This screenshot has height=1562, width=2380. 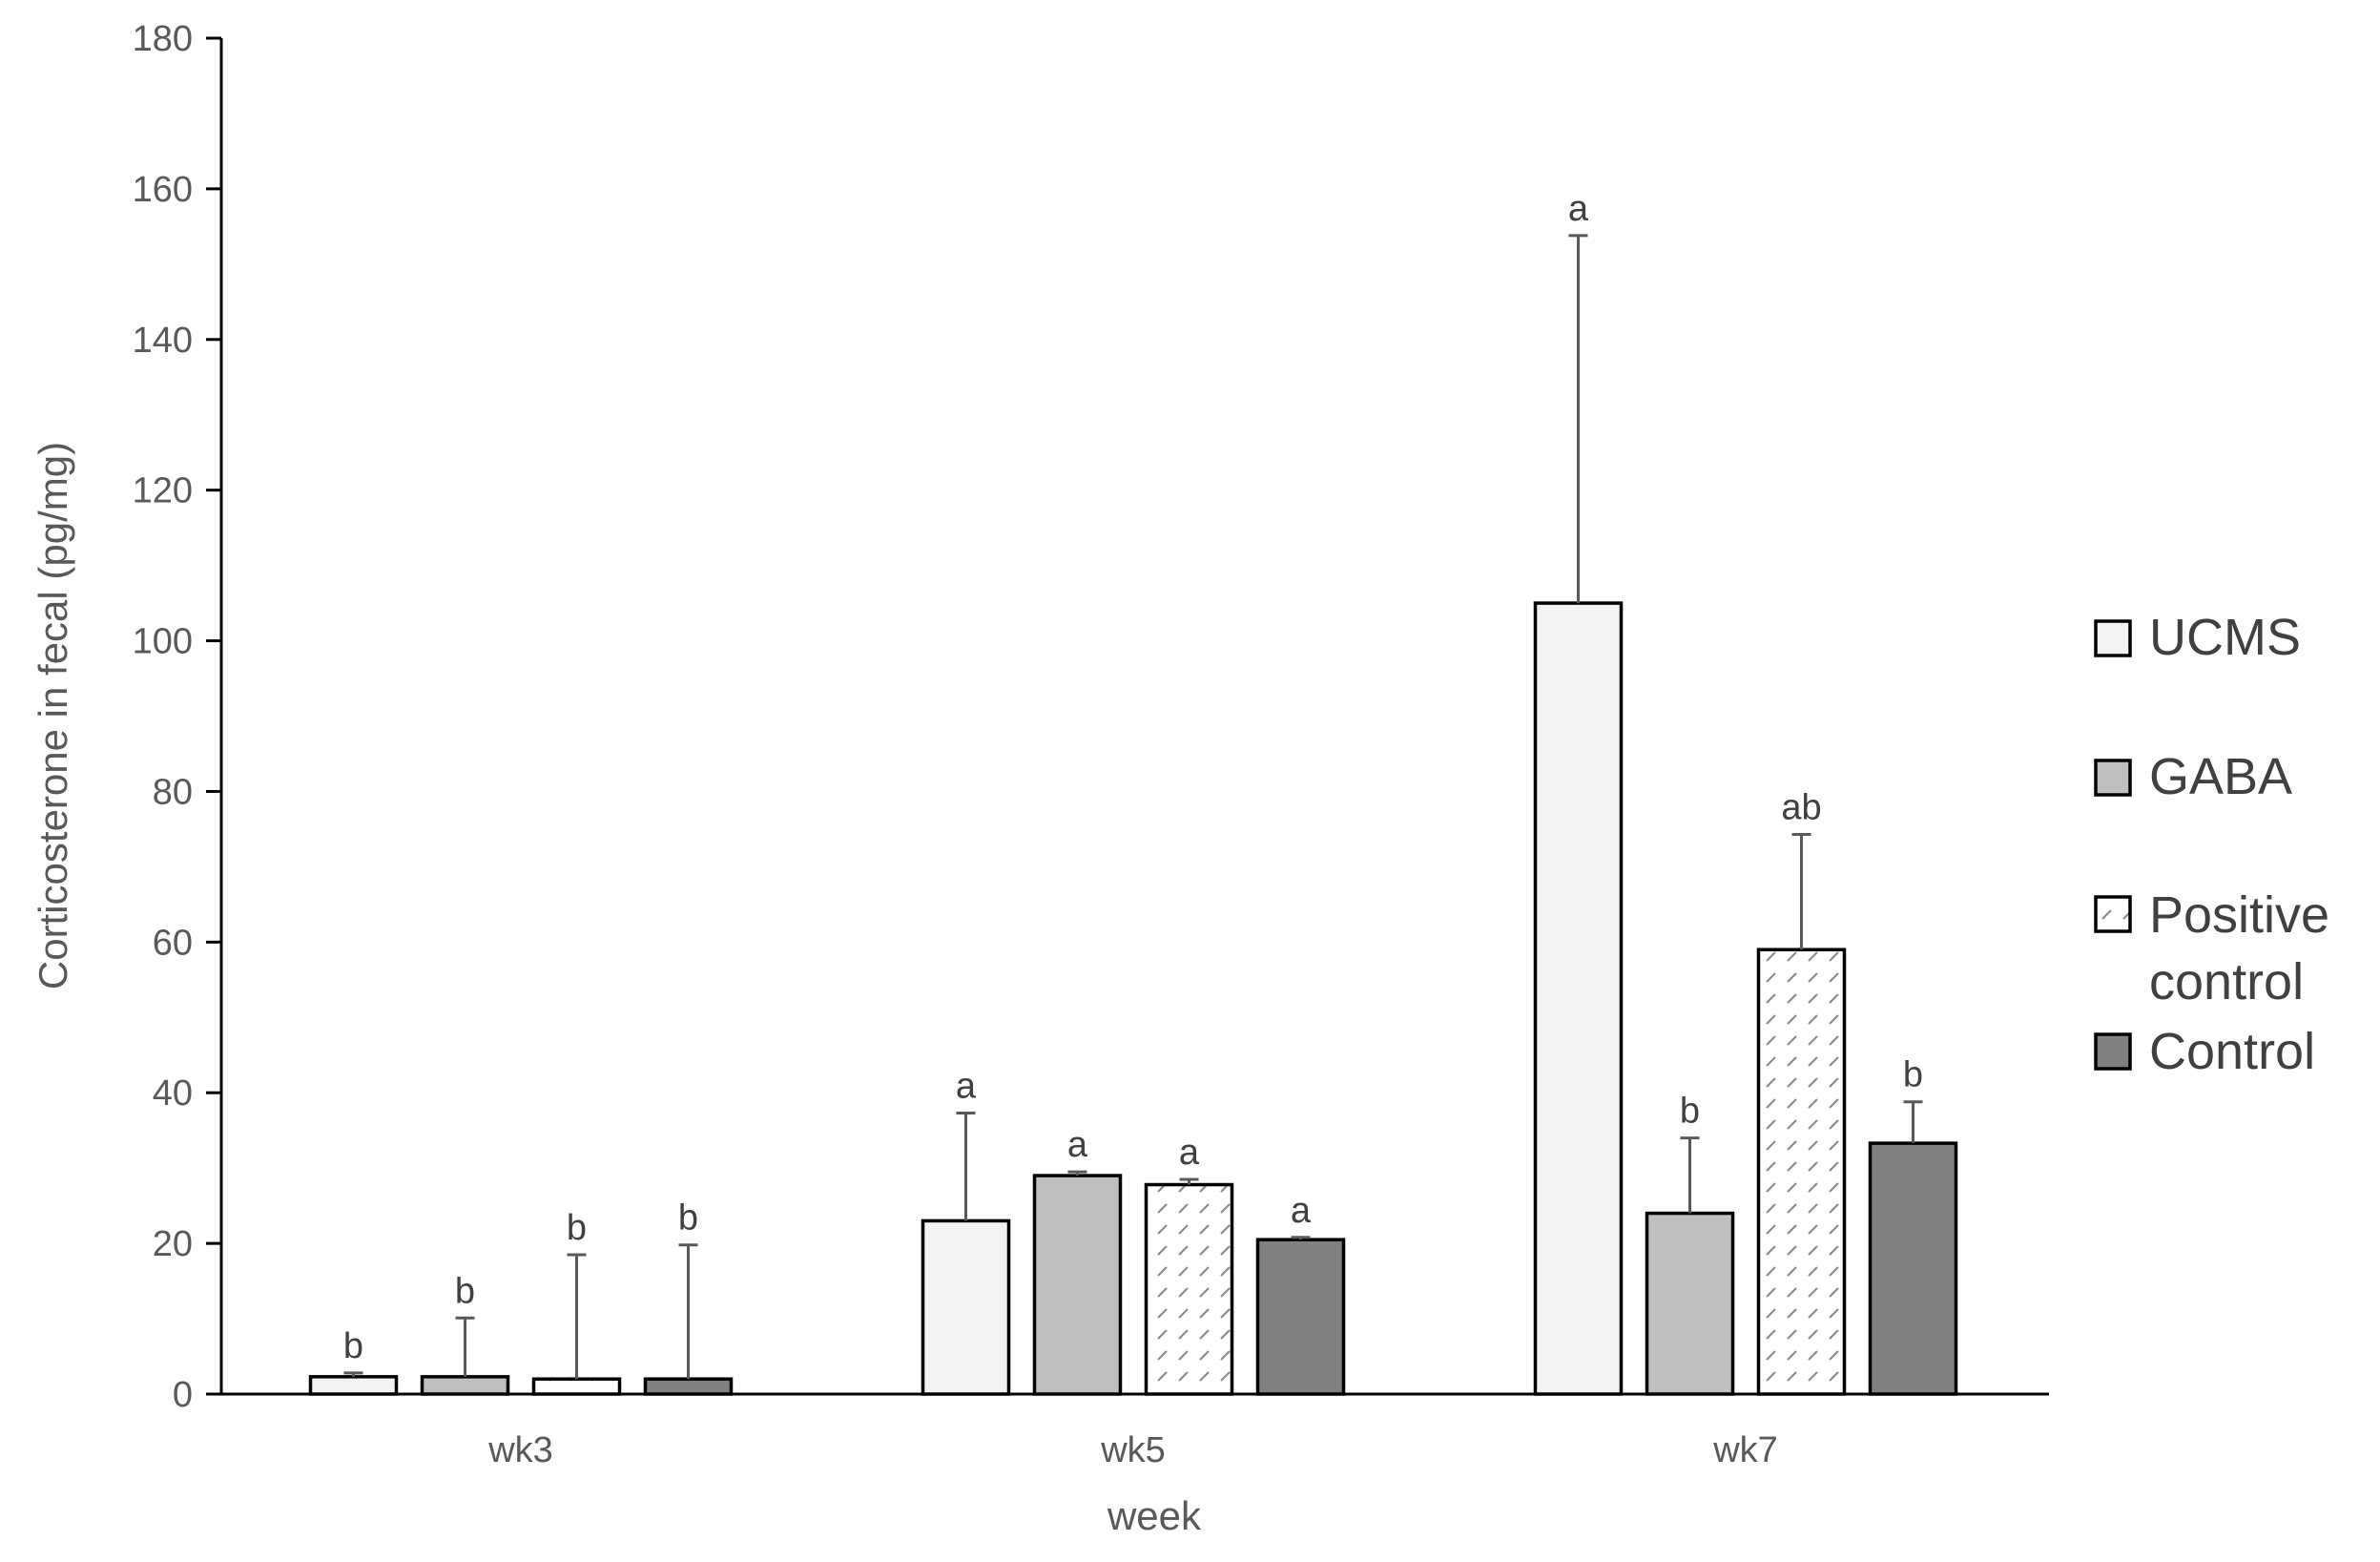 I want to click on sig-letter-gaba-wk5: a, so click(x=1077, y=1145).